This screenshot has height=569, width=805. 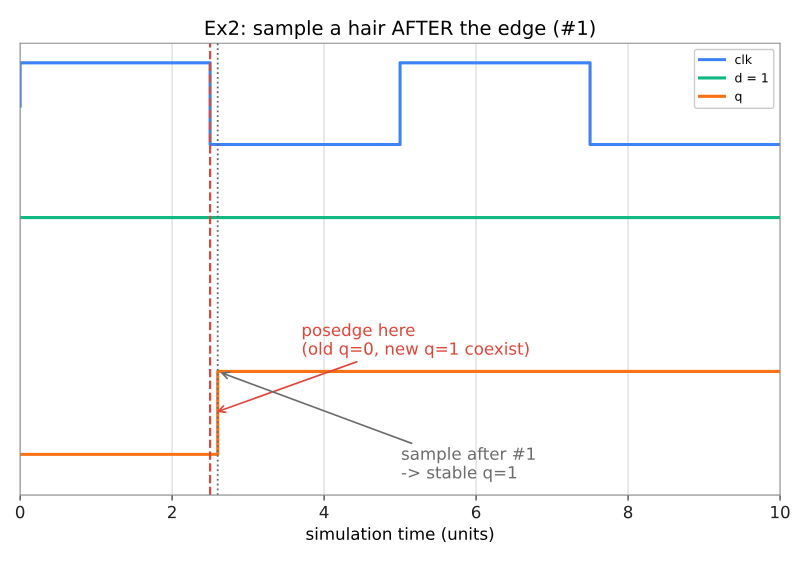 What do you see at coordinates (751, 77) in the screenshot?
I see `legend-label: d = 1` at bounding box center [751, 77].